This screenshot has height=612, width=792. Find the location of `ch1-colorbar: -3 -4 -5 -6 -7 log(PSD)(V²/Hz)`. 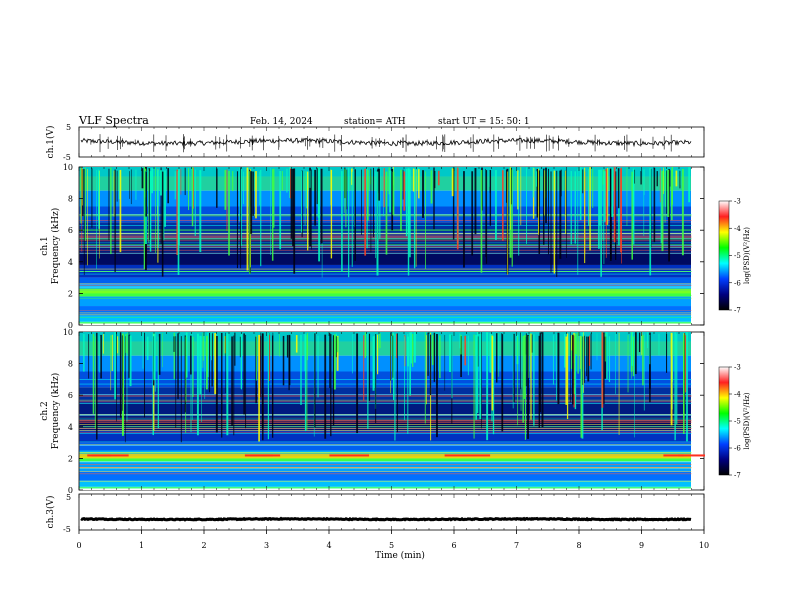

ch1-colorbar: -3 -4 -5 -6 -7 log(PSD)(V²/Hz) is located at coordinates (734, 256).